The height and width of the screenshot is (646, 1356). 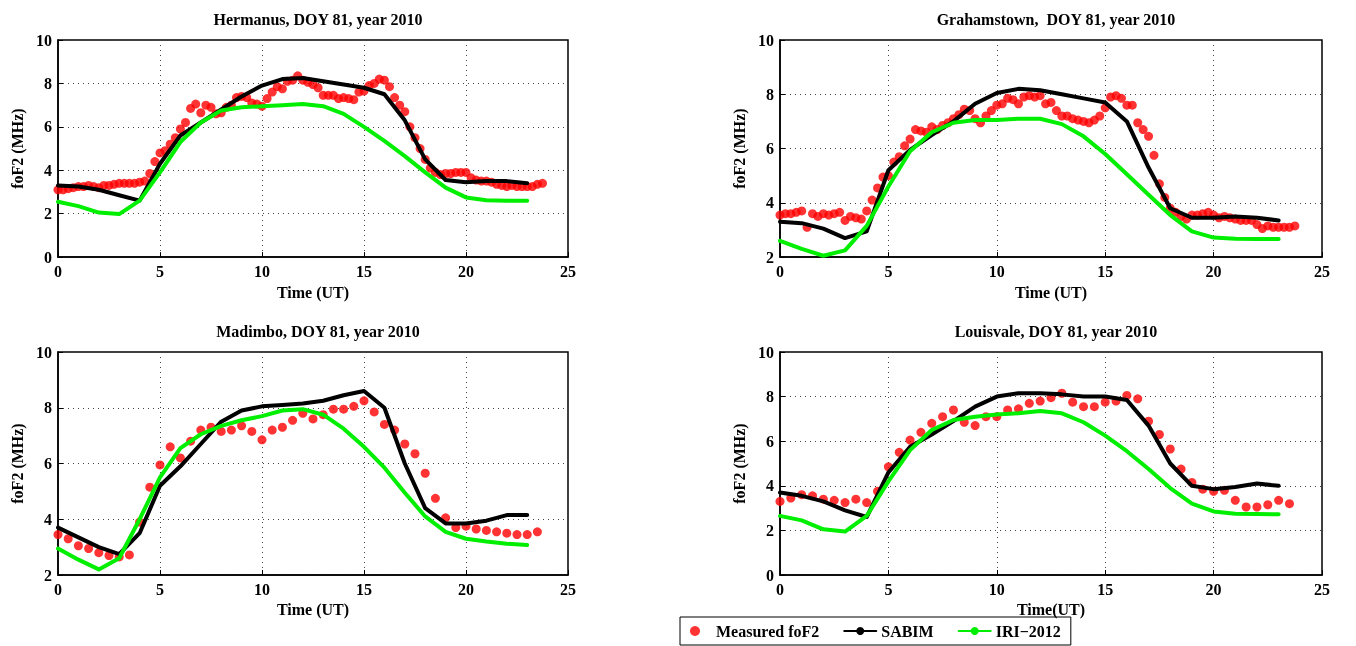 What do you see at coordinates (907, 631) in the screenshot?
I see `legend-label: SABIM` at bounding box center [907, 631].